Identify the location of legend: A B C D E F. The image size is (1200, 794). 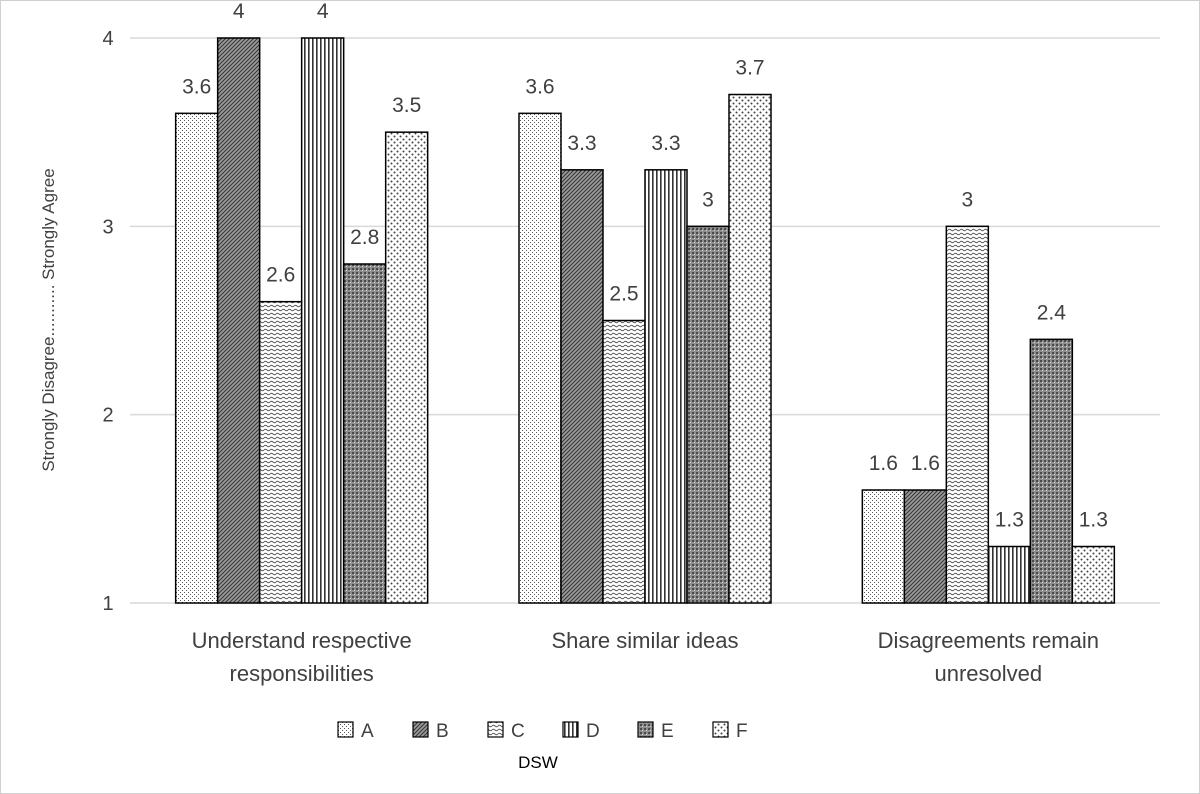
(542, 731).